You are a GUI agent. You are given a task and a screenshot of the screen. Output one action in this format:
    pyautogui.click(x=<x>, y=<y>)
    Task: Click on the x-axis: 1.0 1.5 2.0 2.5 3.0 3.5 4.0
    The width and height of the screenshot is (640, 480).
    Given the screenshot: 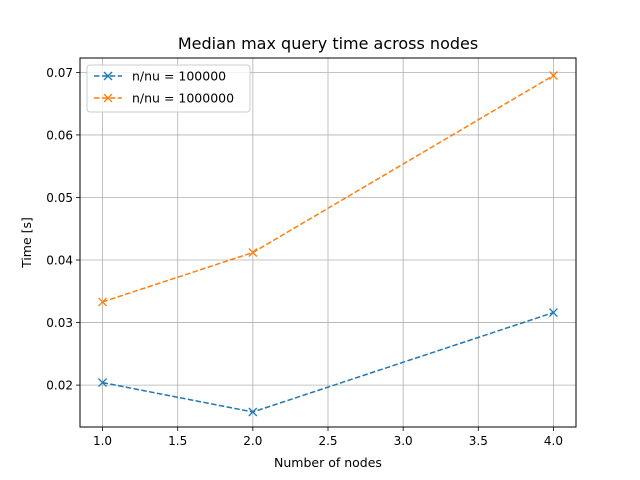 What is the action you would take?
    pyautogui.click(x=328, y=437)
    